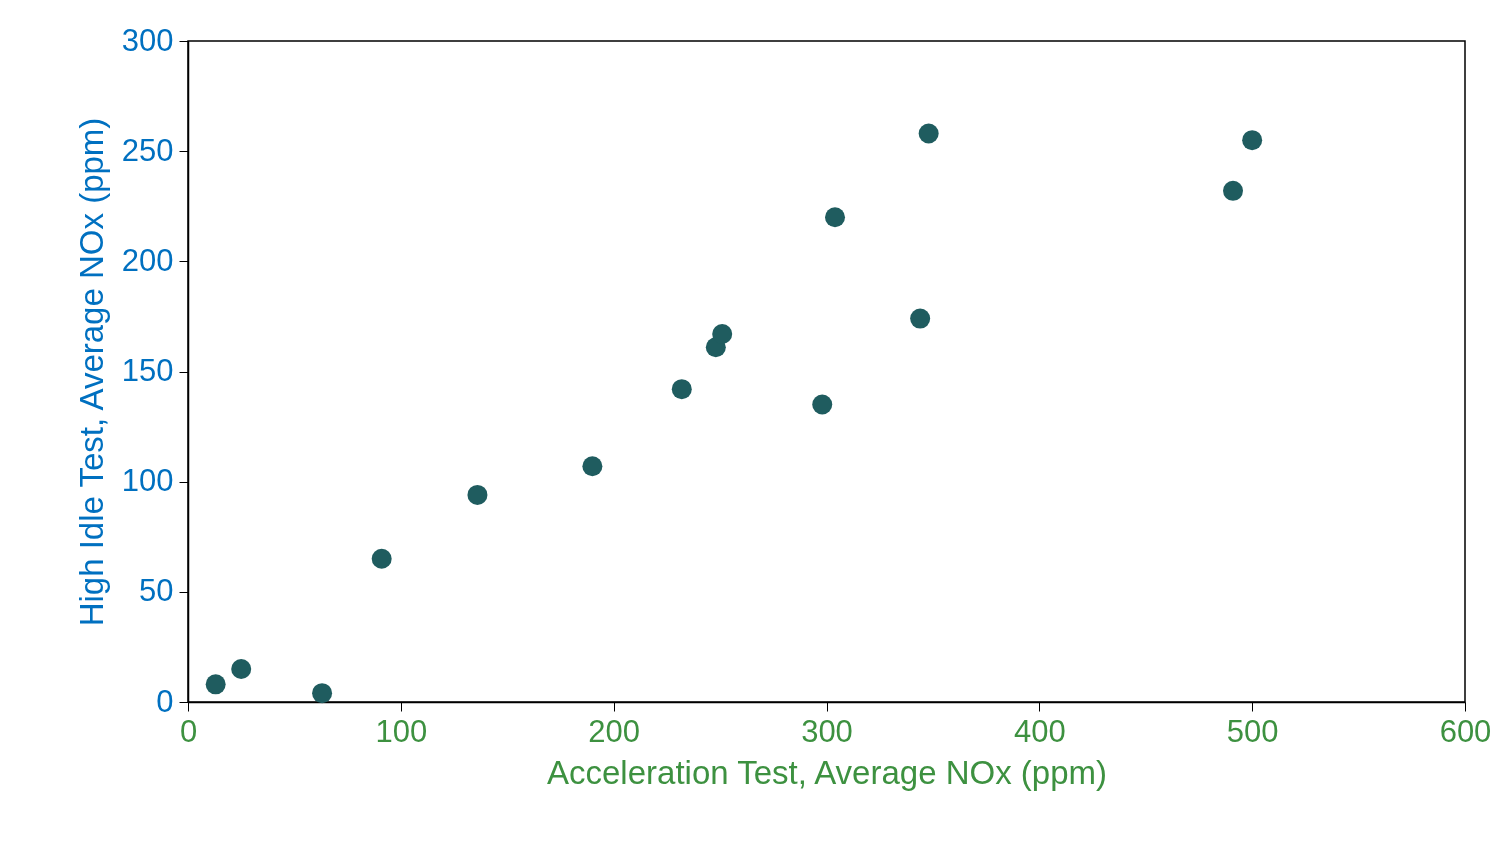 The height and width of the screenshot is (847, 1504). Describe the element at coordinates (147, 370) in the screenshot. I see `y-tick-label: 150` at that location.